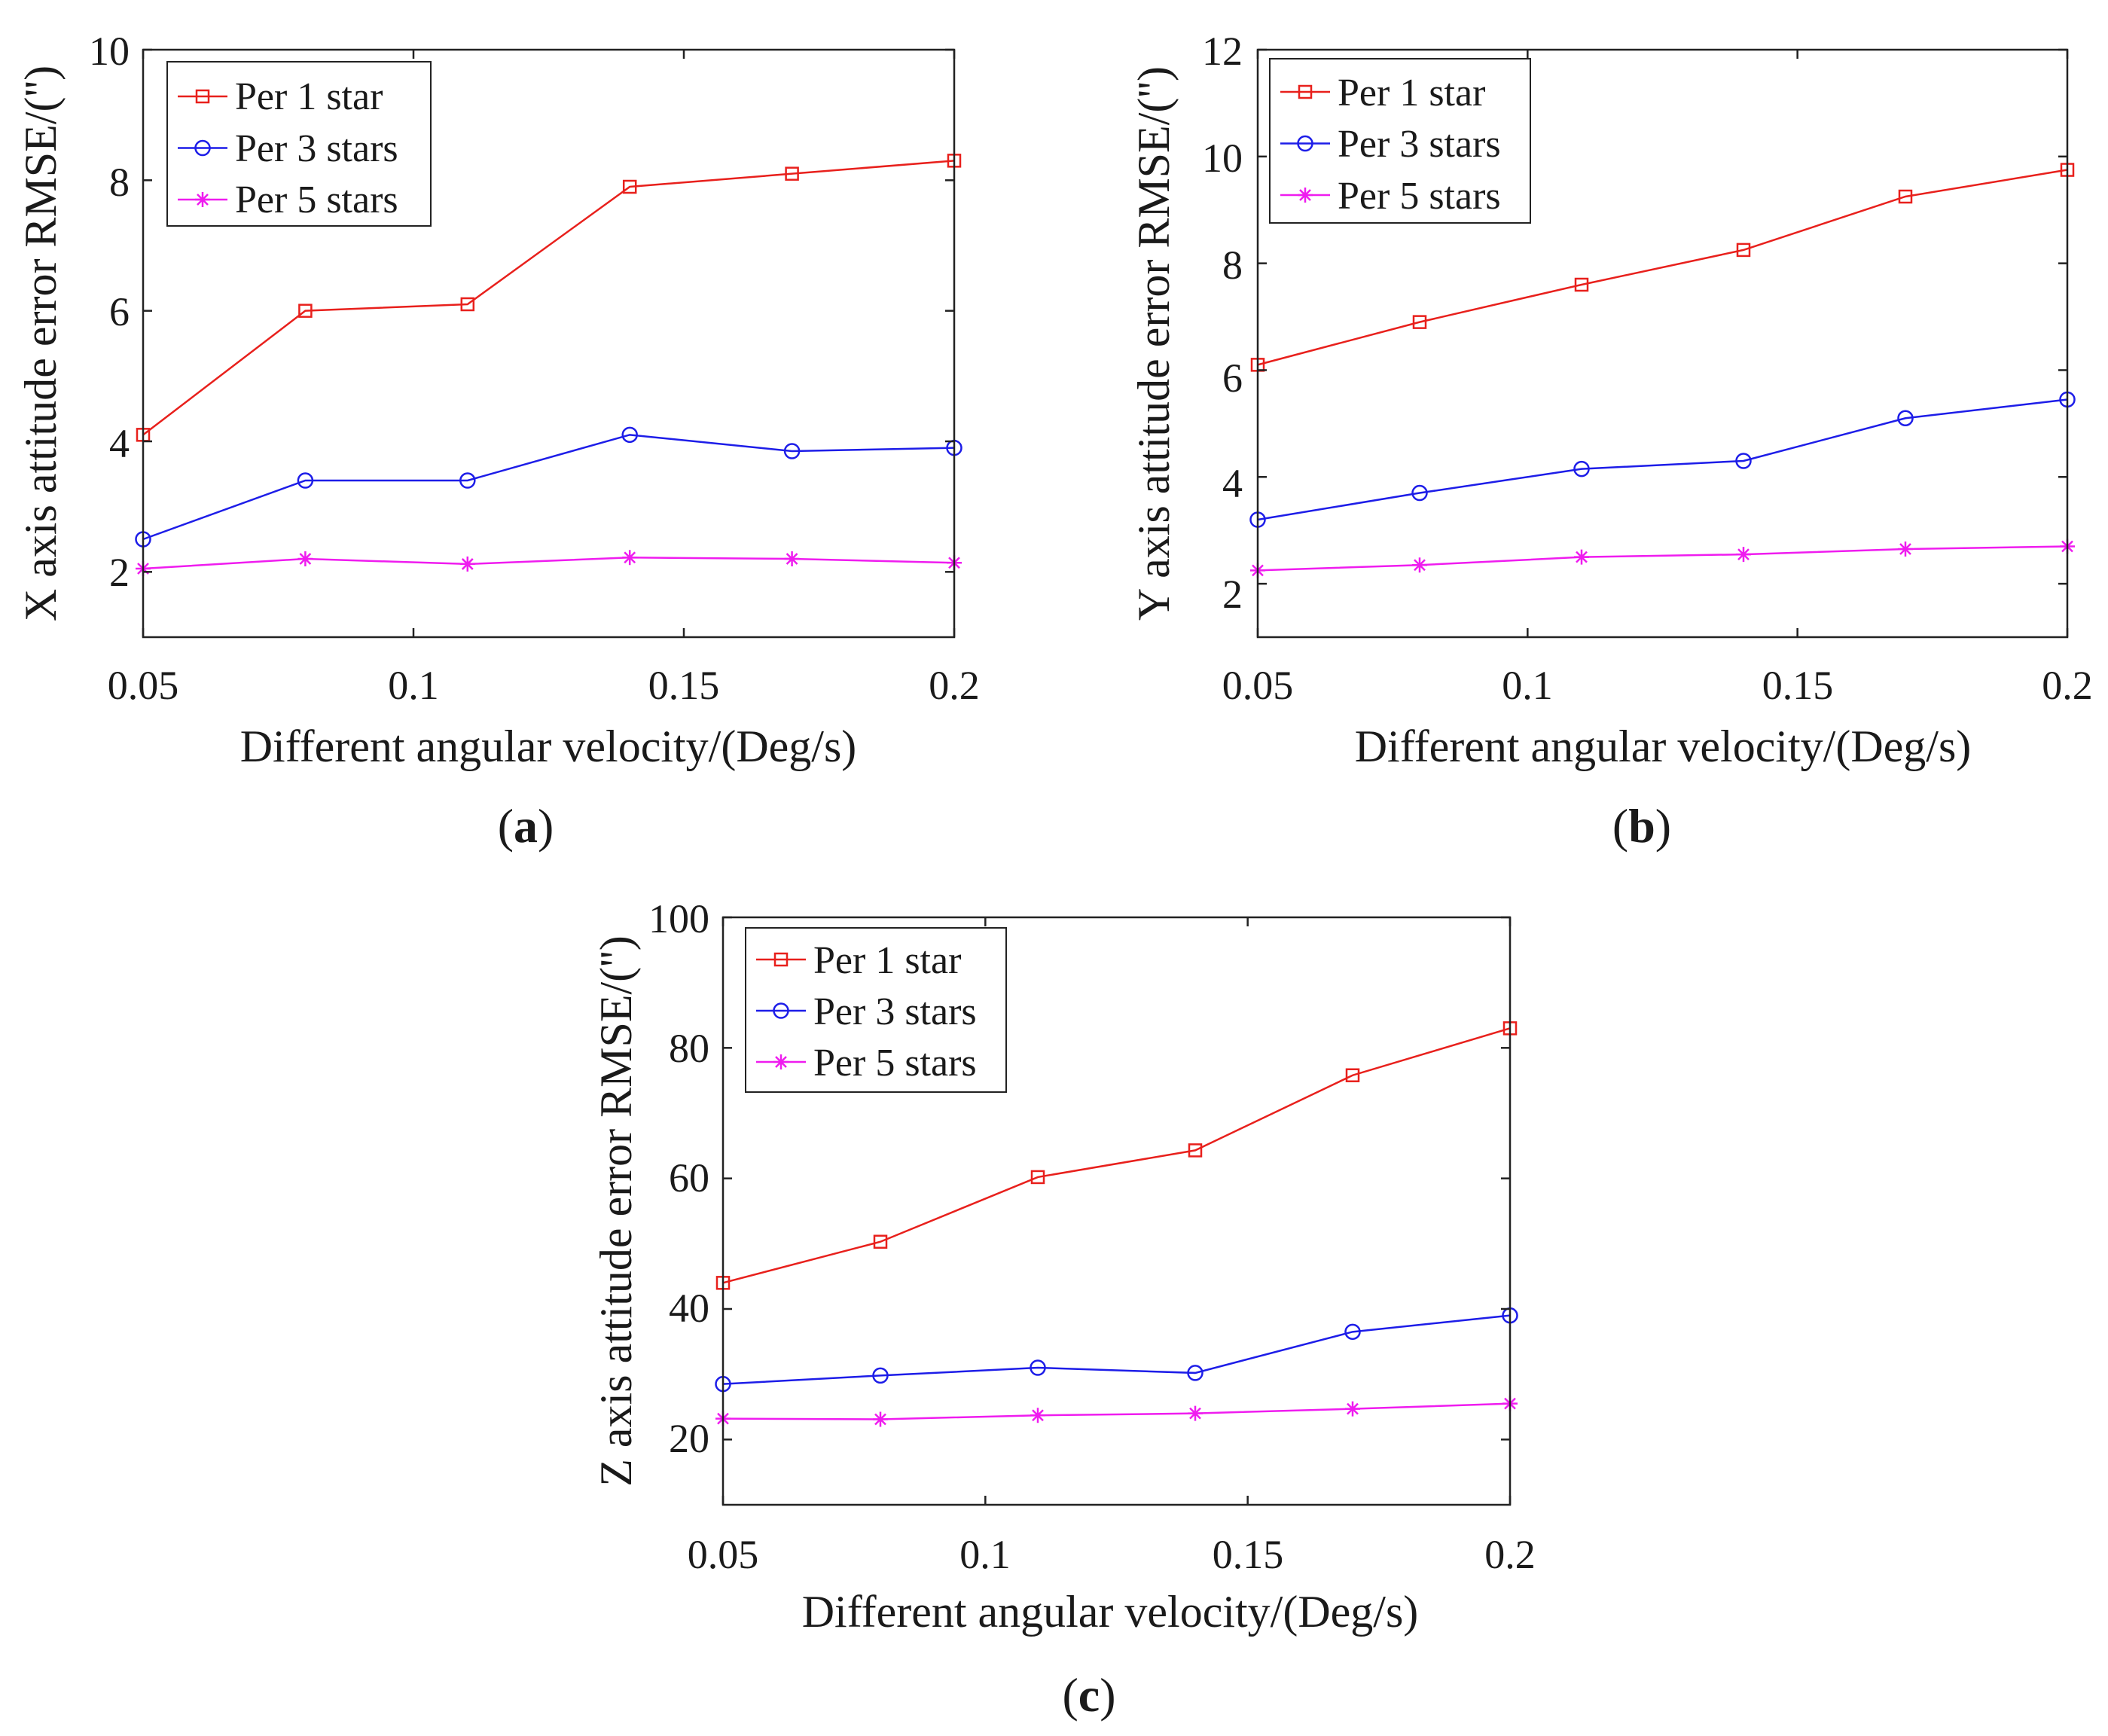  I want to click on panel-c-series-2-line, so click(1116, 1349).